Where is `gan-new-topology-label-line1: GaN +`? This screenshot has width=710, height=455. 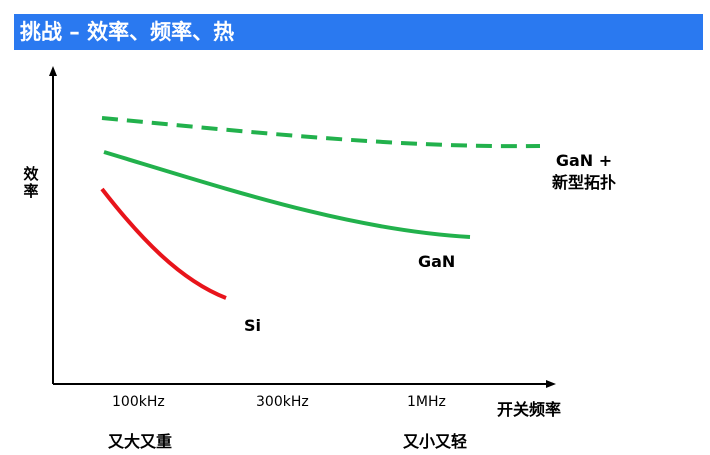 gan-new-topology-label-line1: GaN + is located at coordinates (584, 160).